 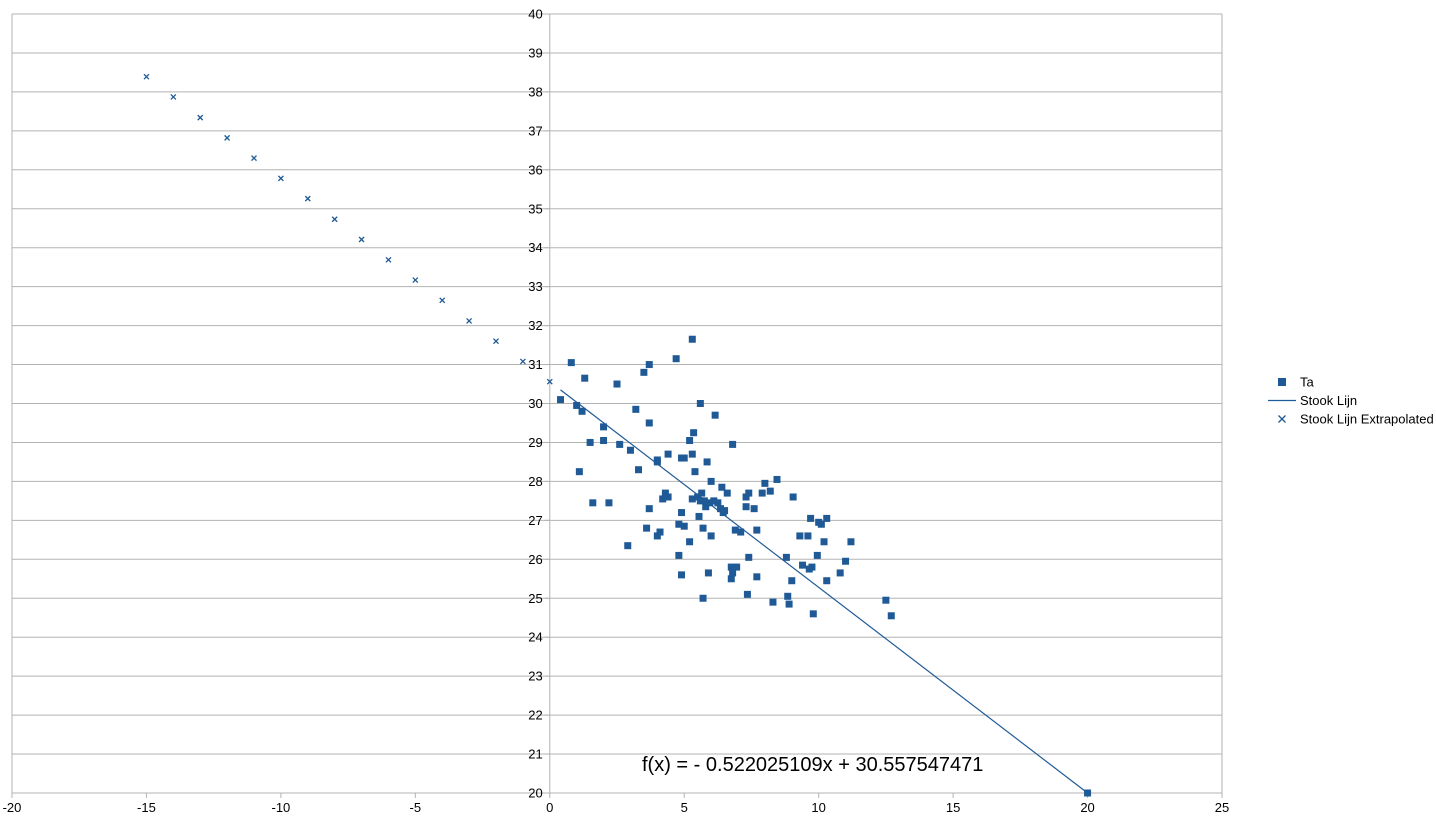 What do you see at coordinates (535, 754) in the screenshot?
I see `y-tick-label: 21` at bounding box center [535, 754].